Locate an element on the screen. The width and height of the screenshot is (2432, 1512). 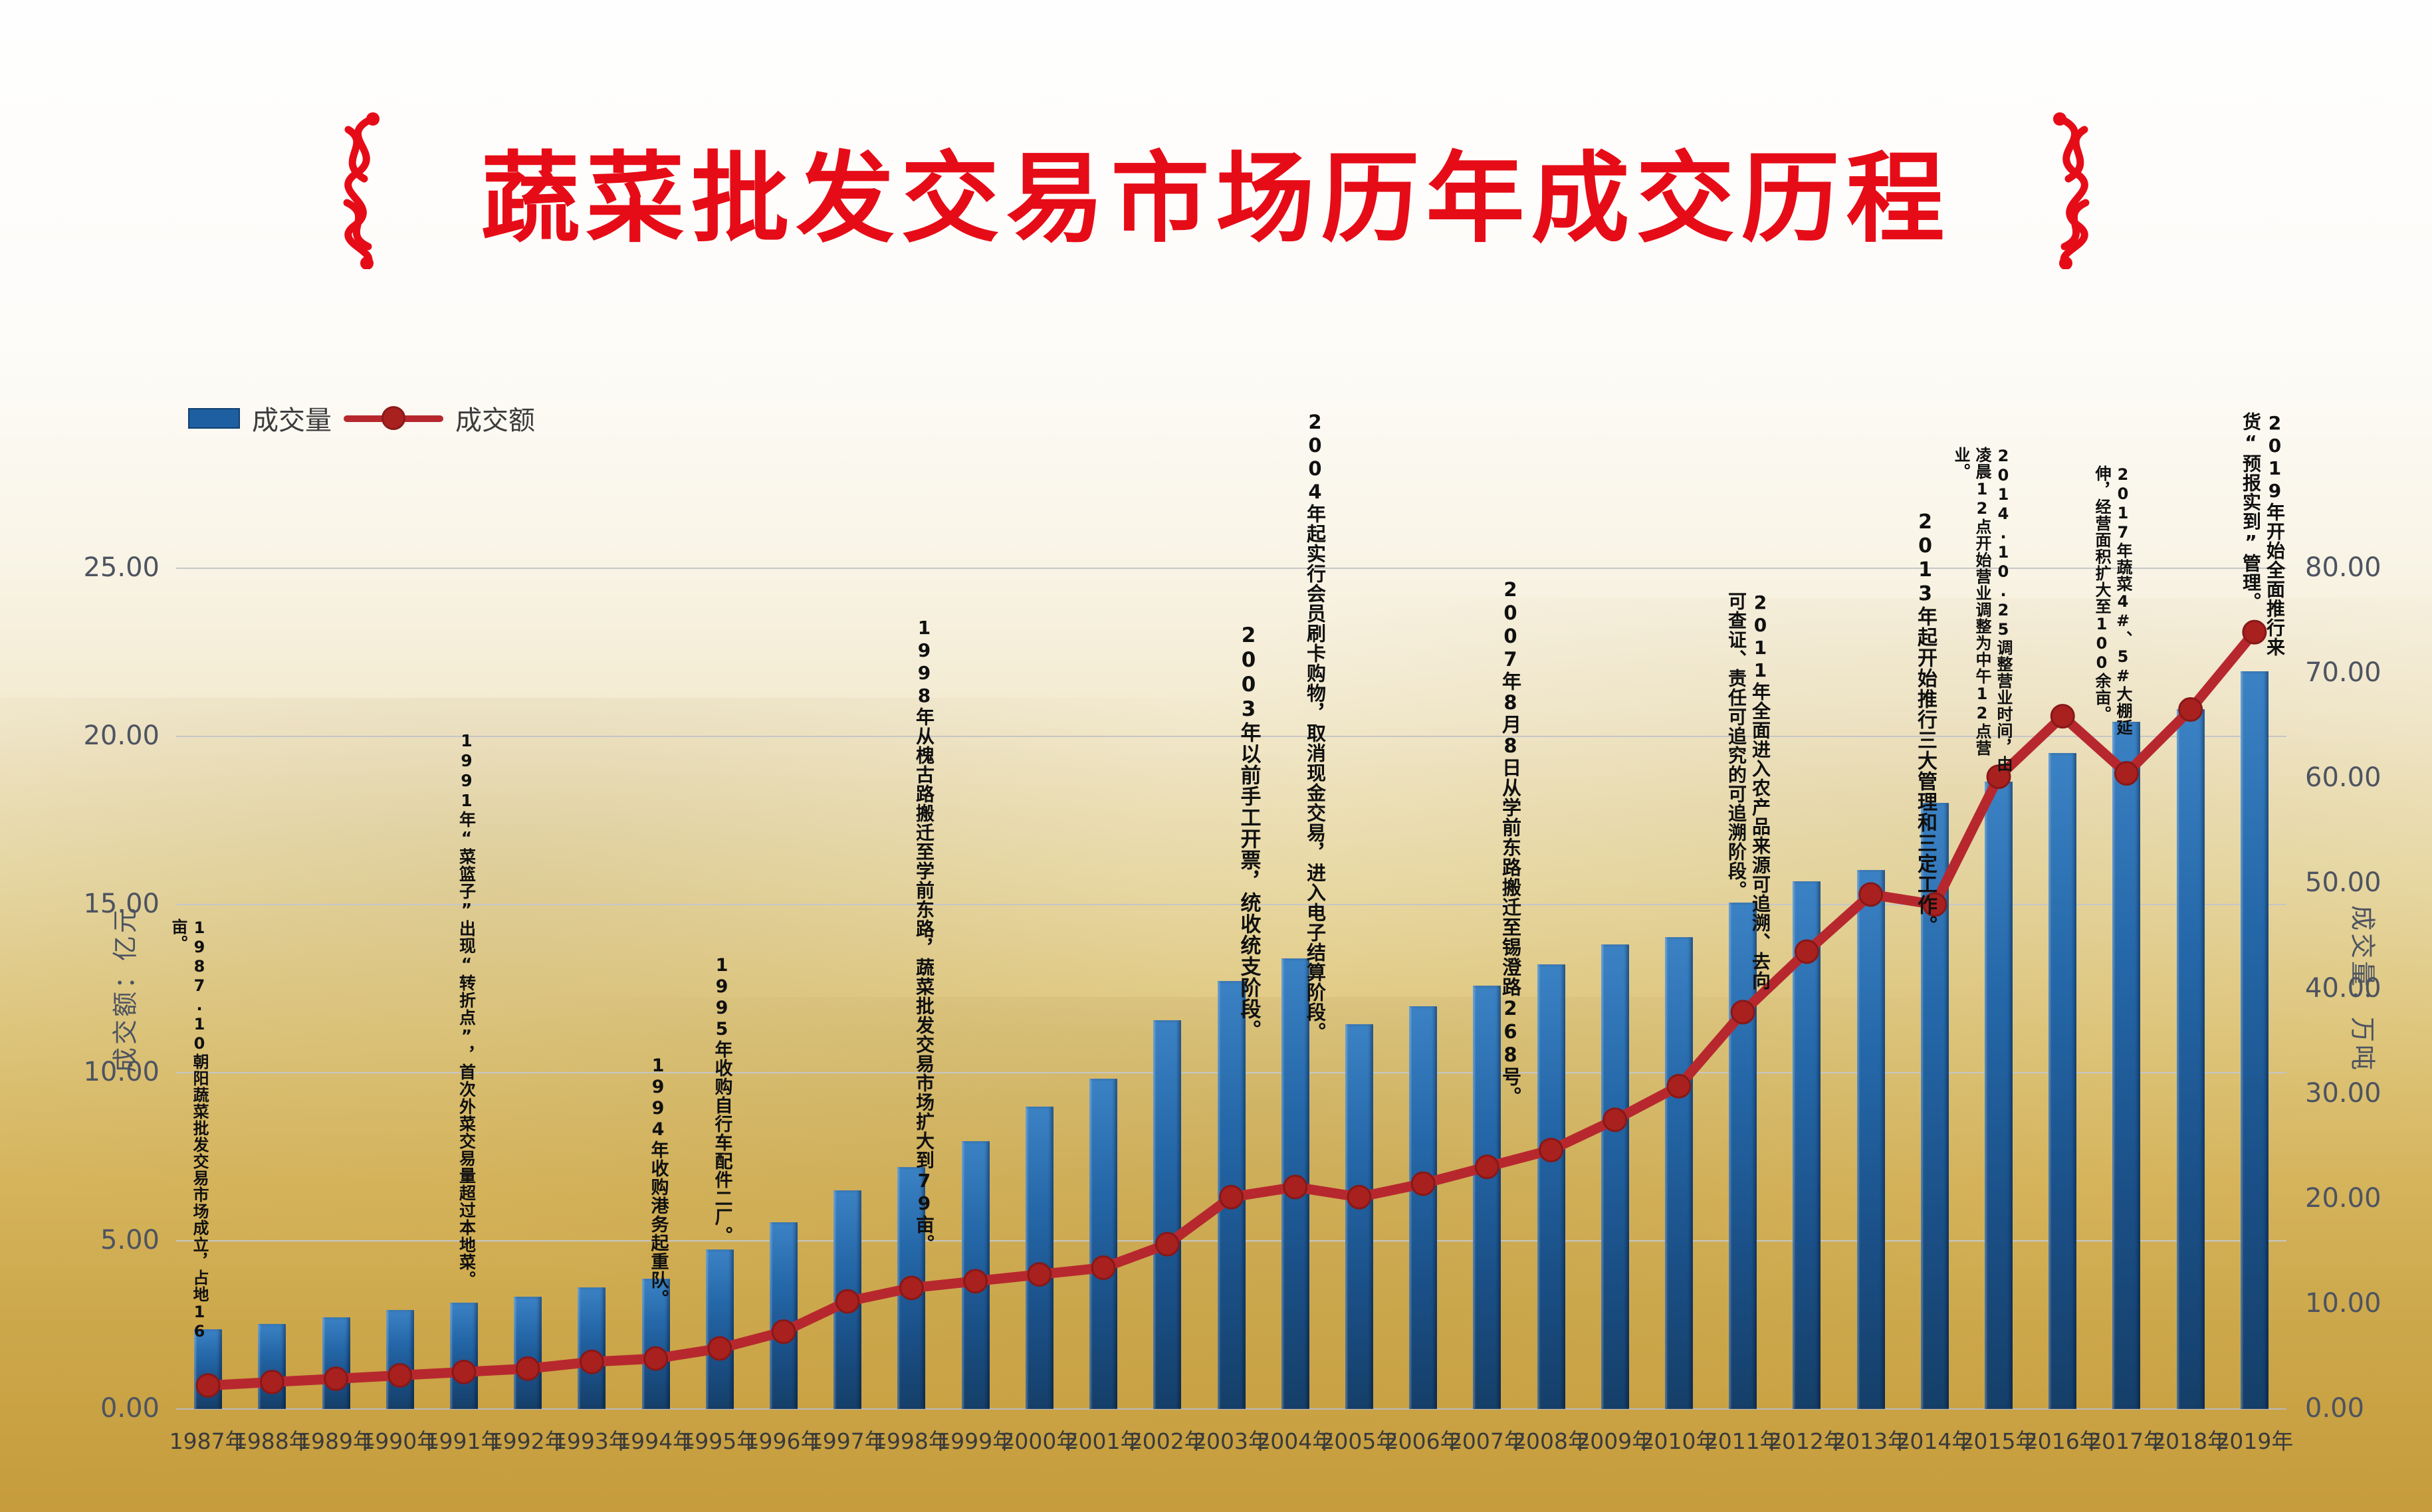
annotation-2007年: 2007年8月8日从学前东路搬迁至锡澄路268号。 is located at coordinates (1510, 842).